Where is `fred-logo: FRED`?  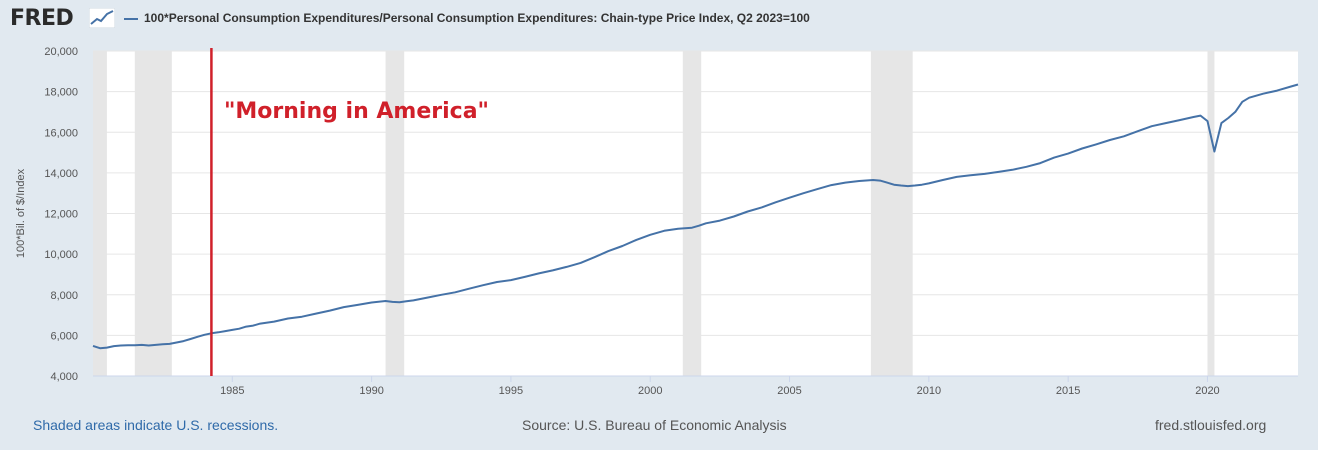 fred-logo: FRED is located at coordinates (42, 18).